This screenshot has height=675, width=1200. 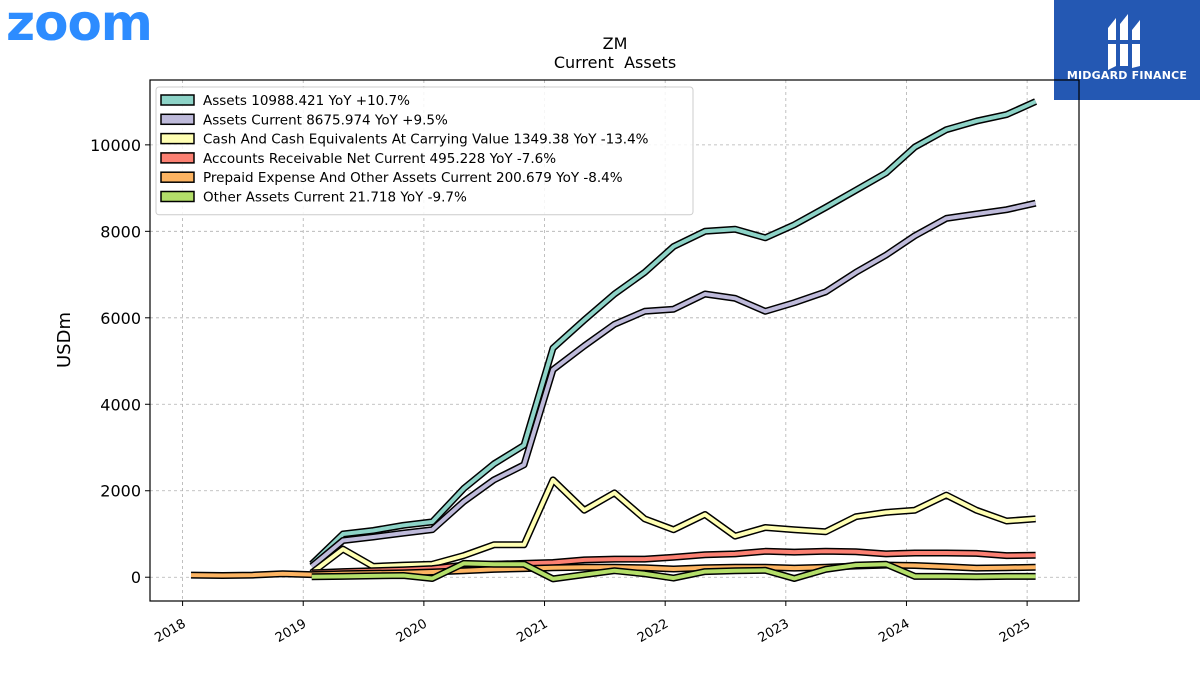 I want to click on y-tick-label: 4000, so click(x=120, y=404).